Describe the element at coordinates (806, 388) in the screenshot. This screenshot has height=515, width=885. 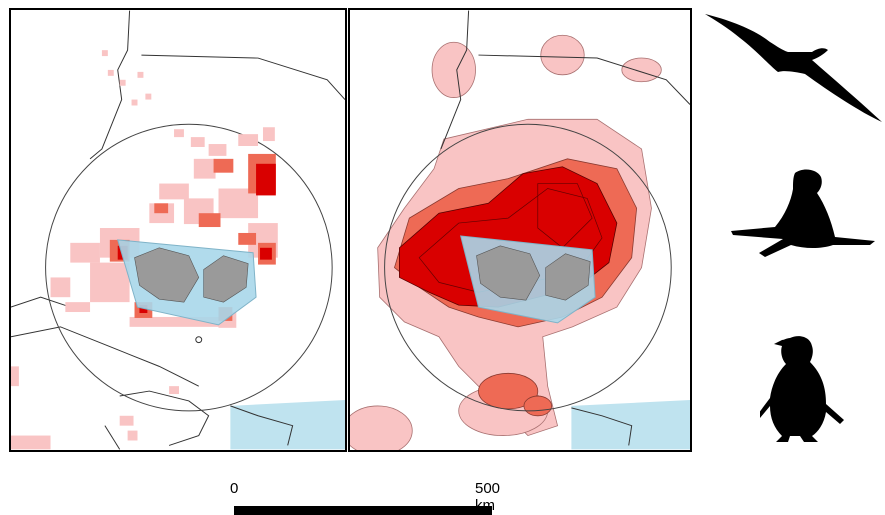
I see `penguin-icon` at that location.